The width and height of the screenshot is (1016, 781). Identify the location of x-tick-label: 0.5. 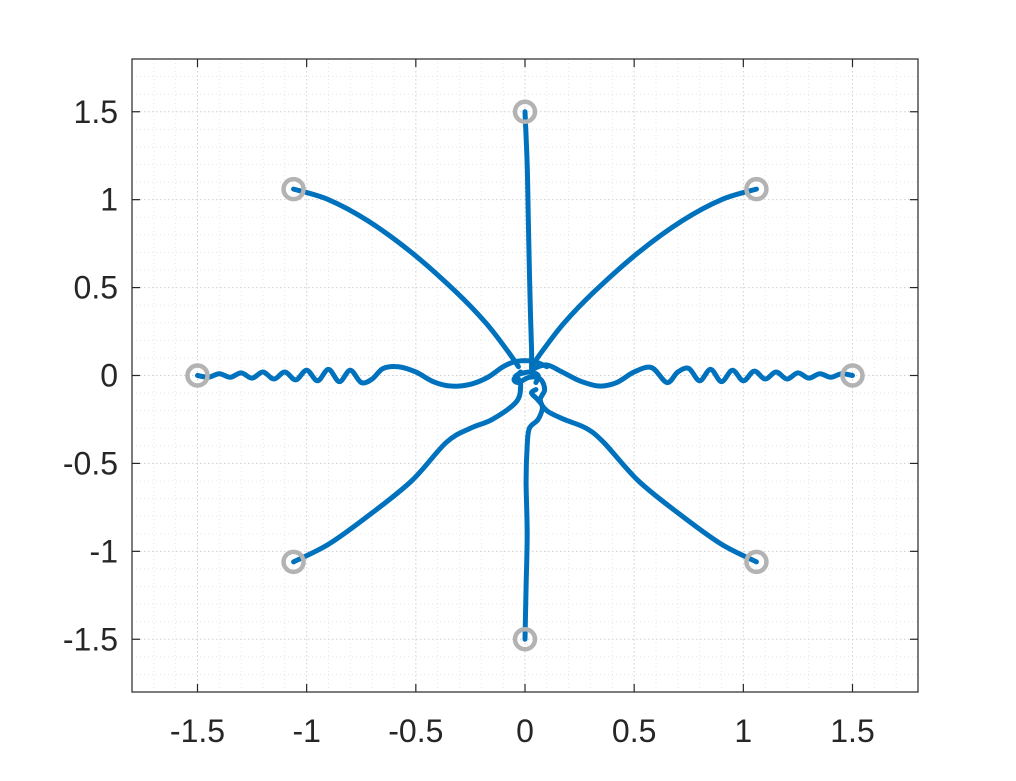
(634, 731).